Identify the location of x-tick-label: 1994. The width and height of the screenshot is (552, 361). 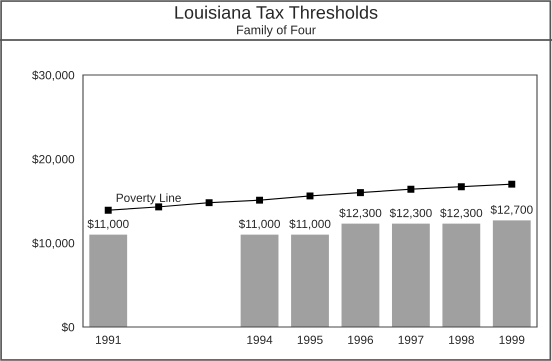
(259, 340).